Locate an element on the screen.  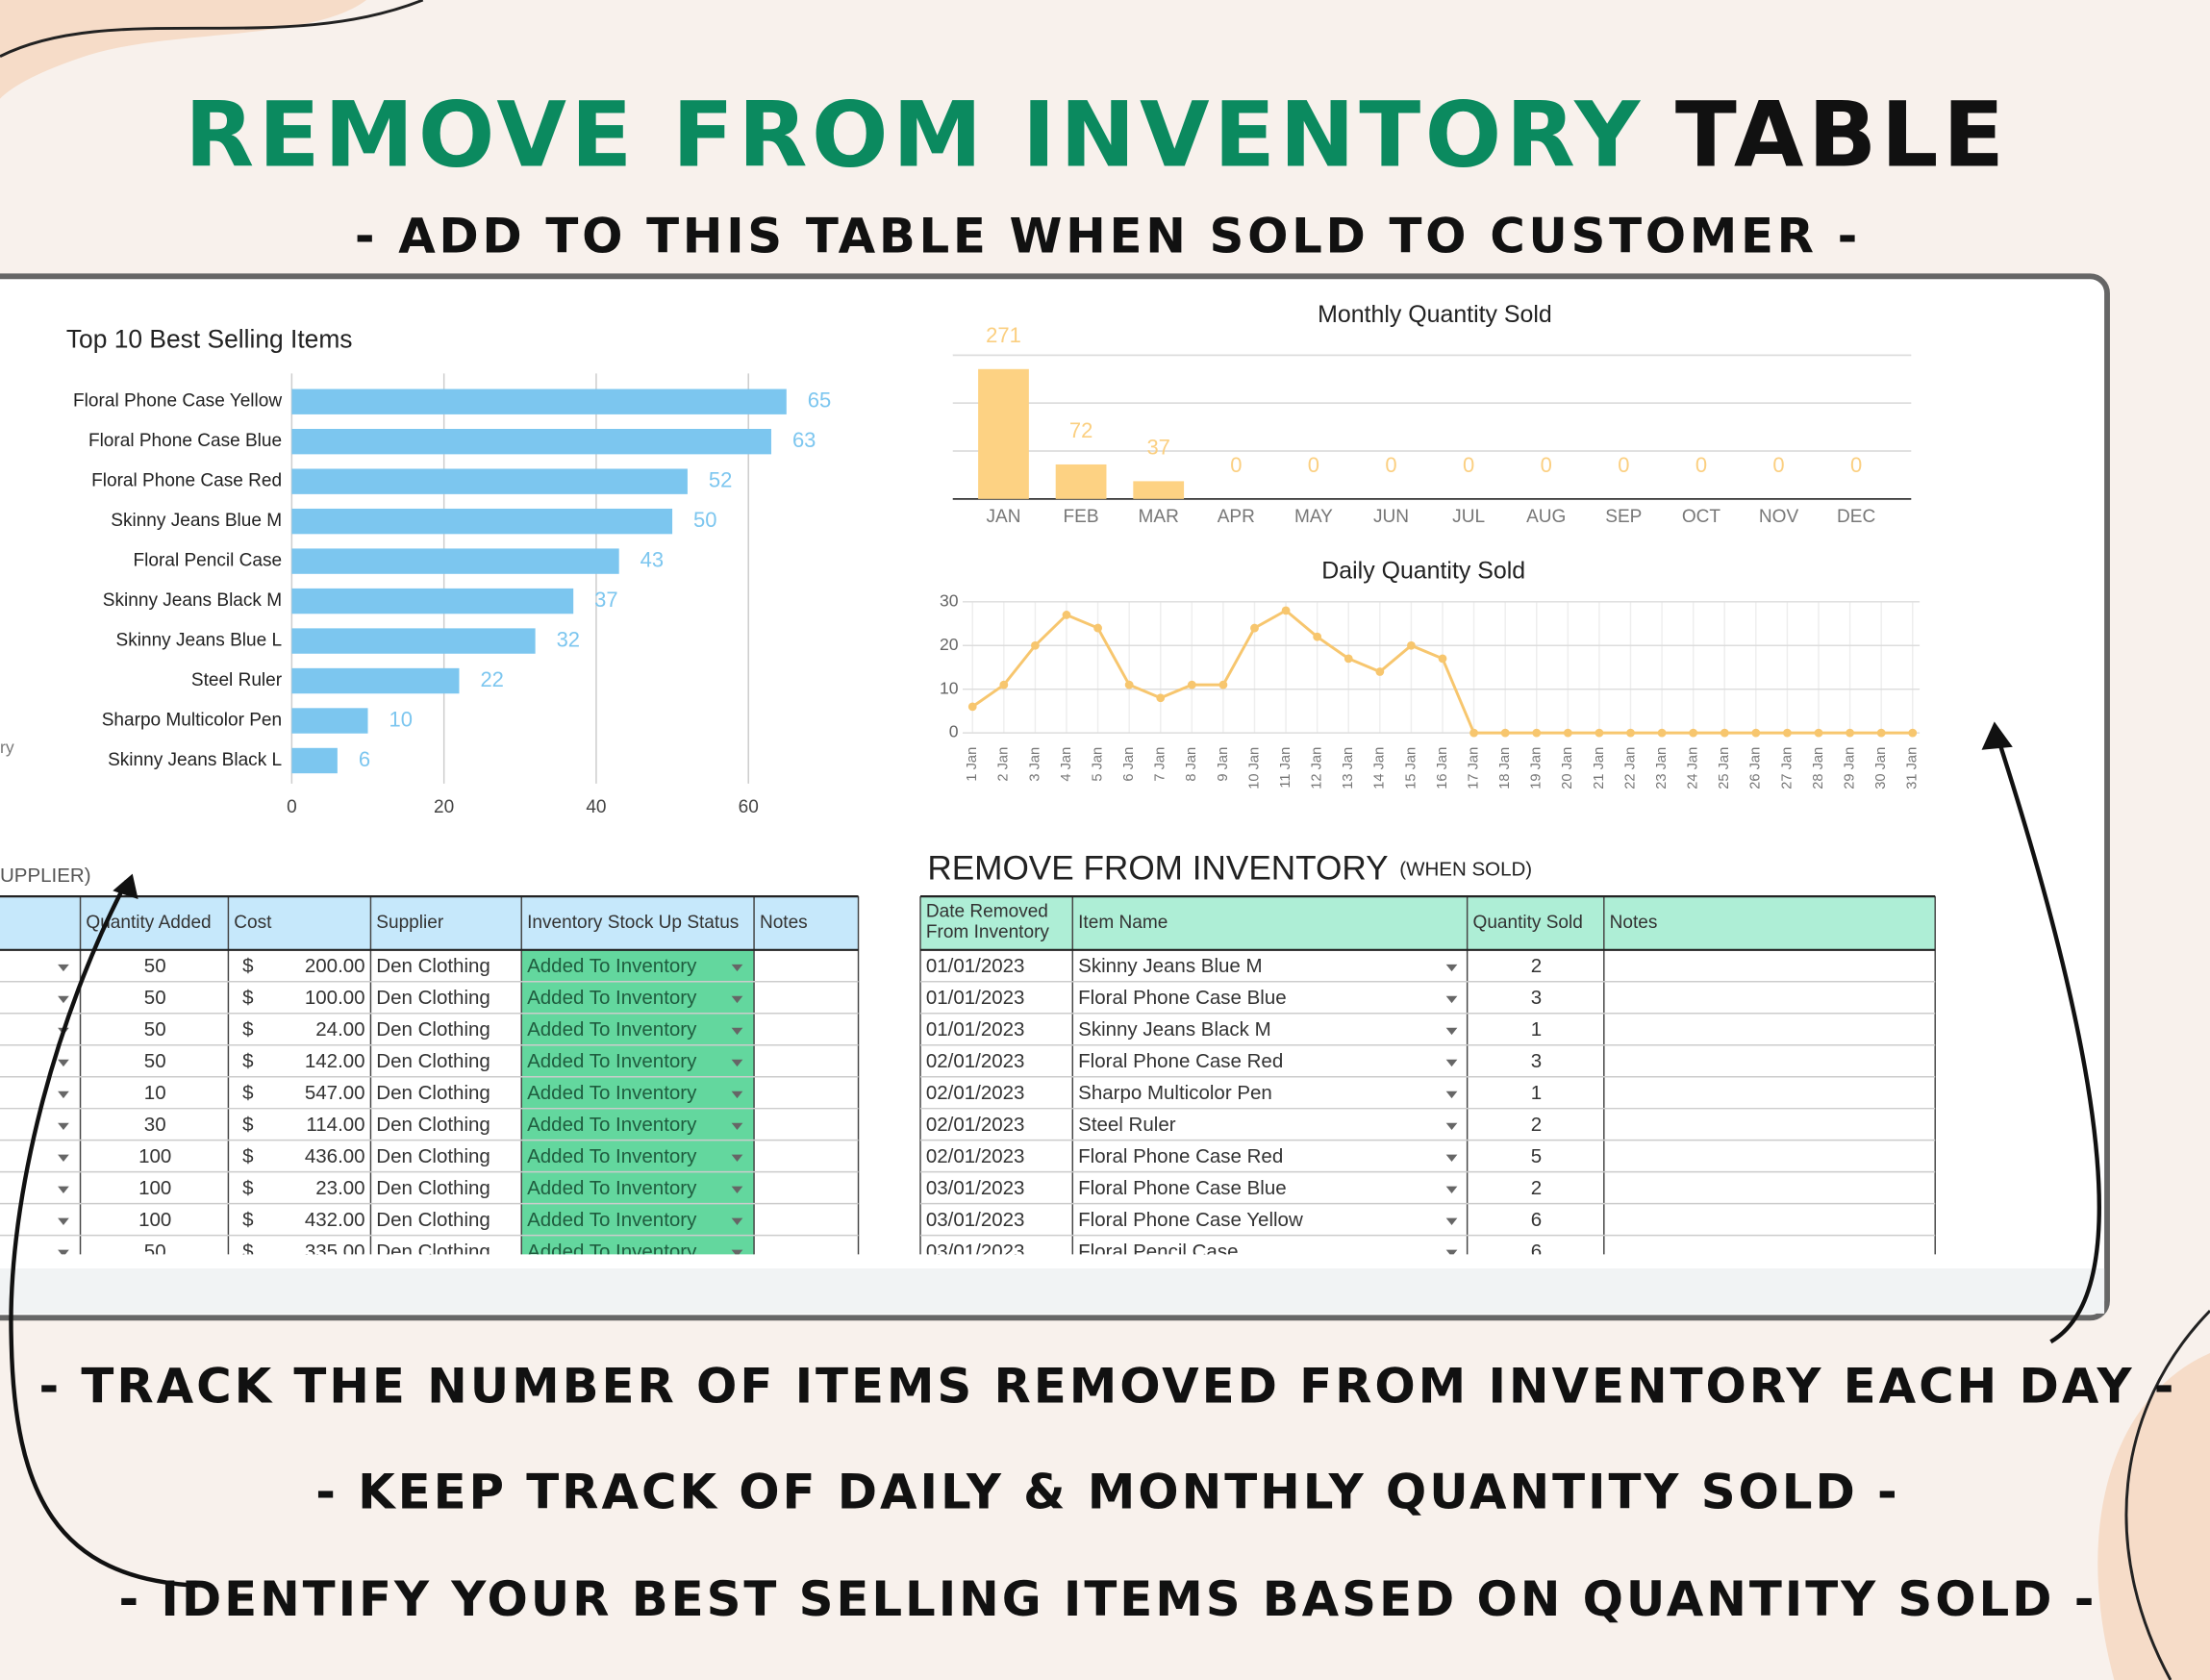
x-tick-label: 10 Jan is located at coordinates (1254, 769).